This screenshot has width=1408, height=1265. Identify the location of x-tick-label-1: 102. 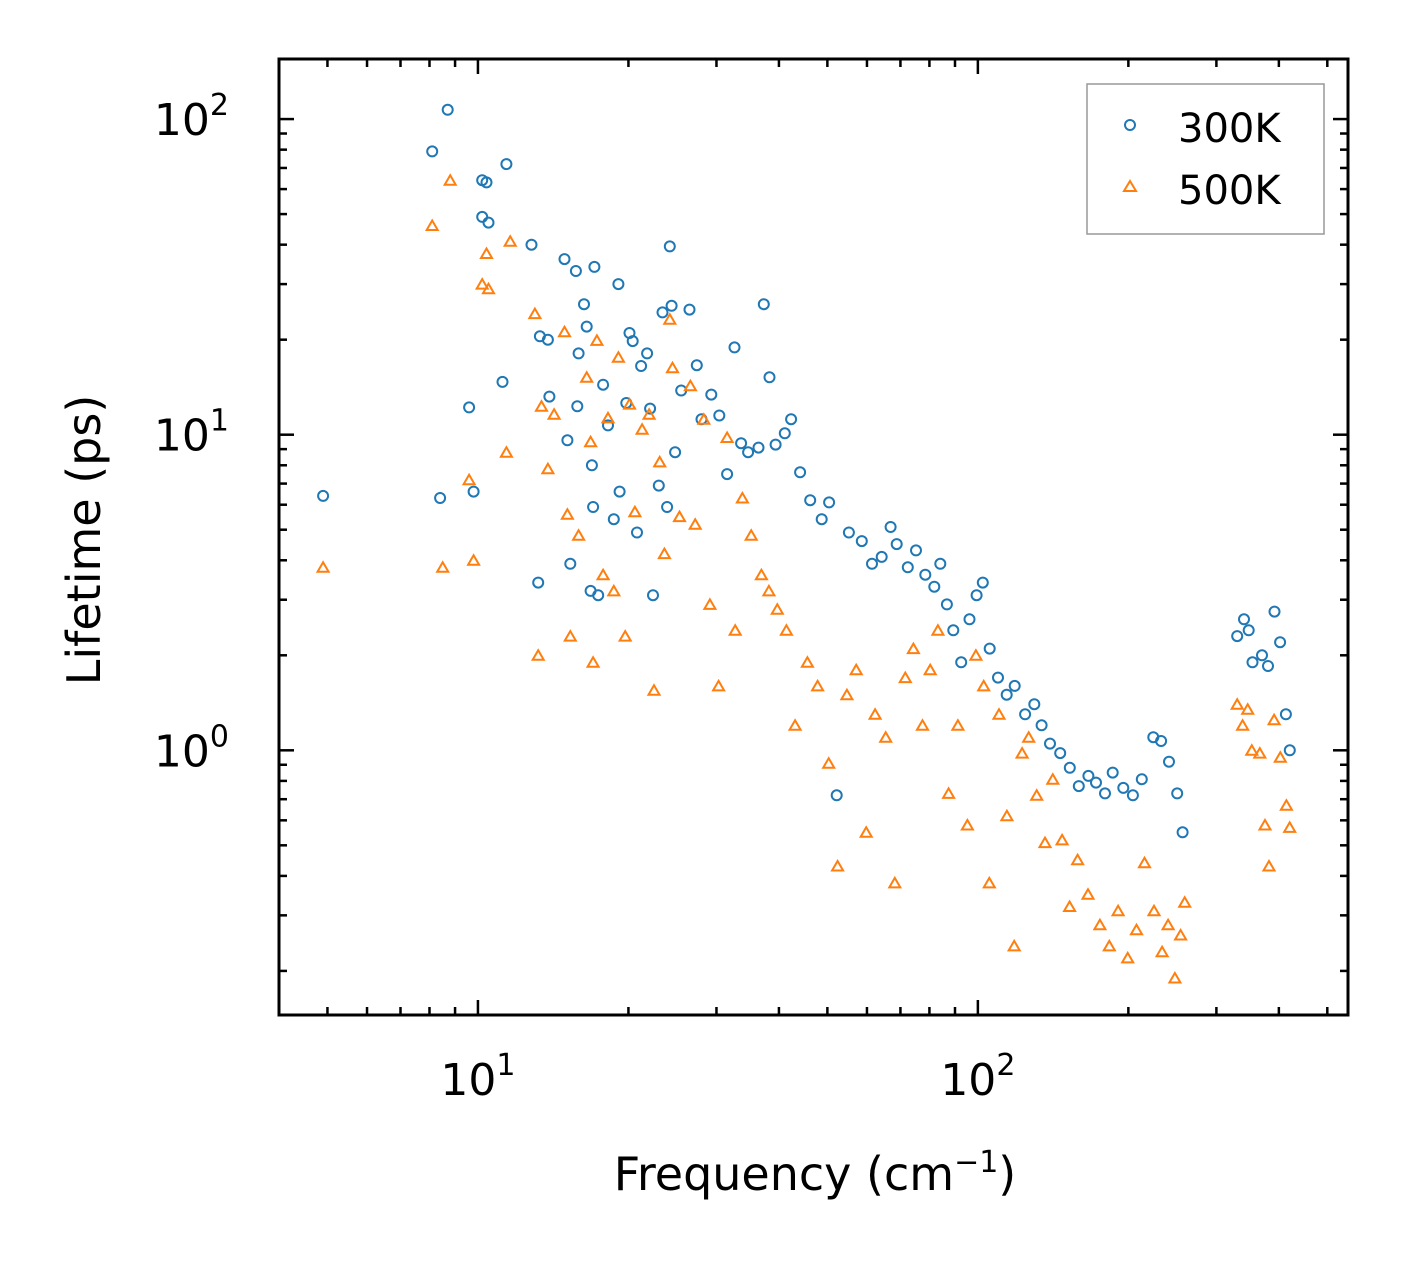
(977, 1077).